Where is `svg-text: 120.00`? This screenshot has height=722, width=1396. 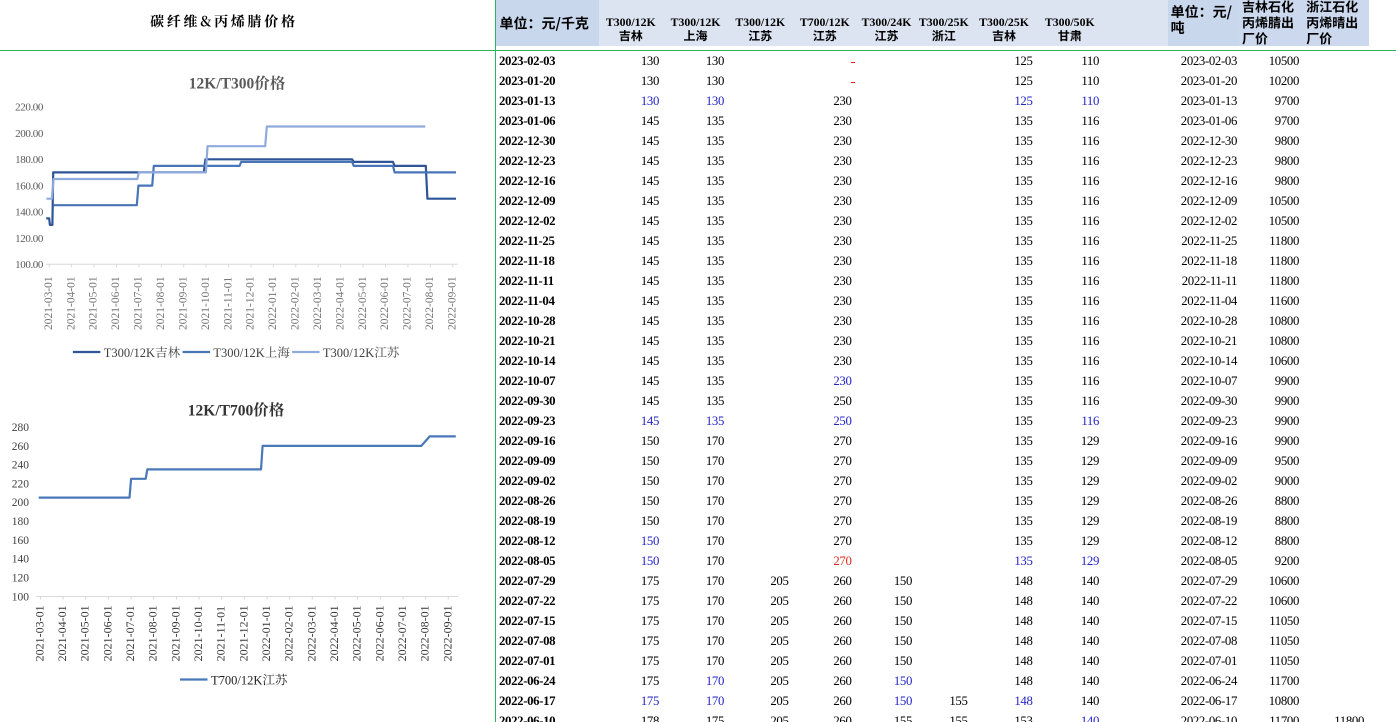
svg-text: 120.00 is located at coordinates (29, 239).